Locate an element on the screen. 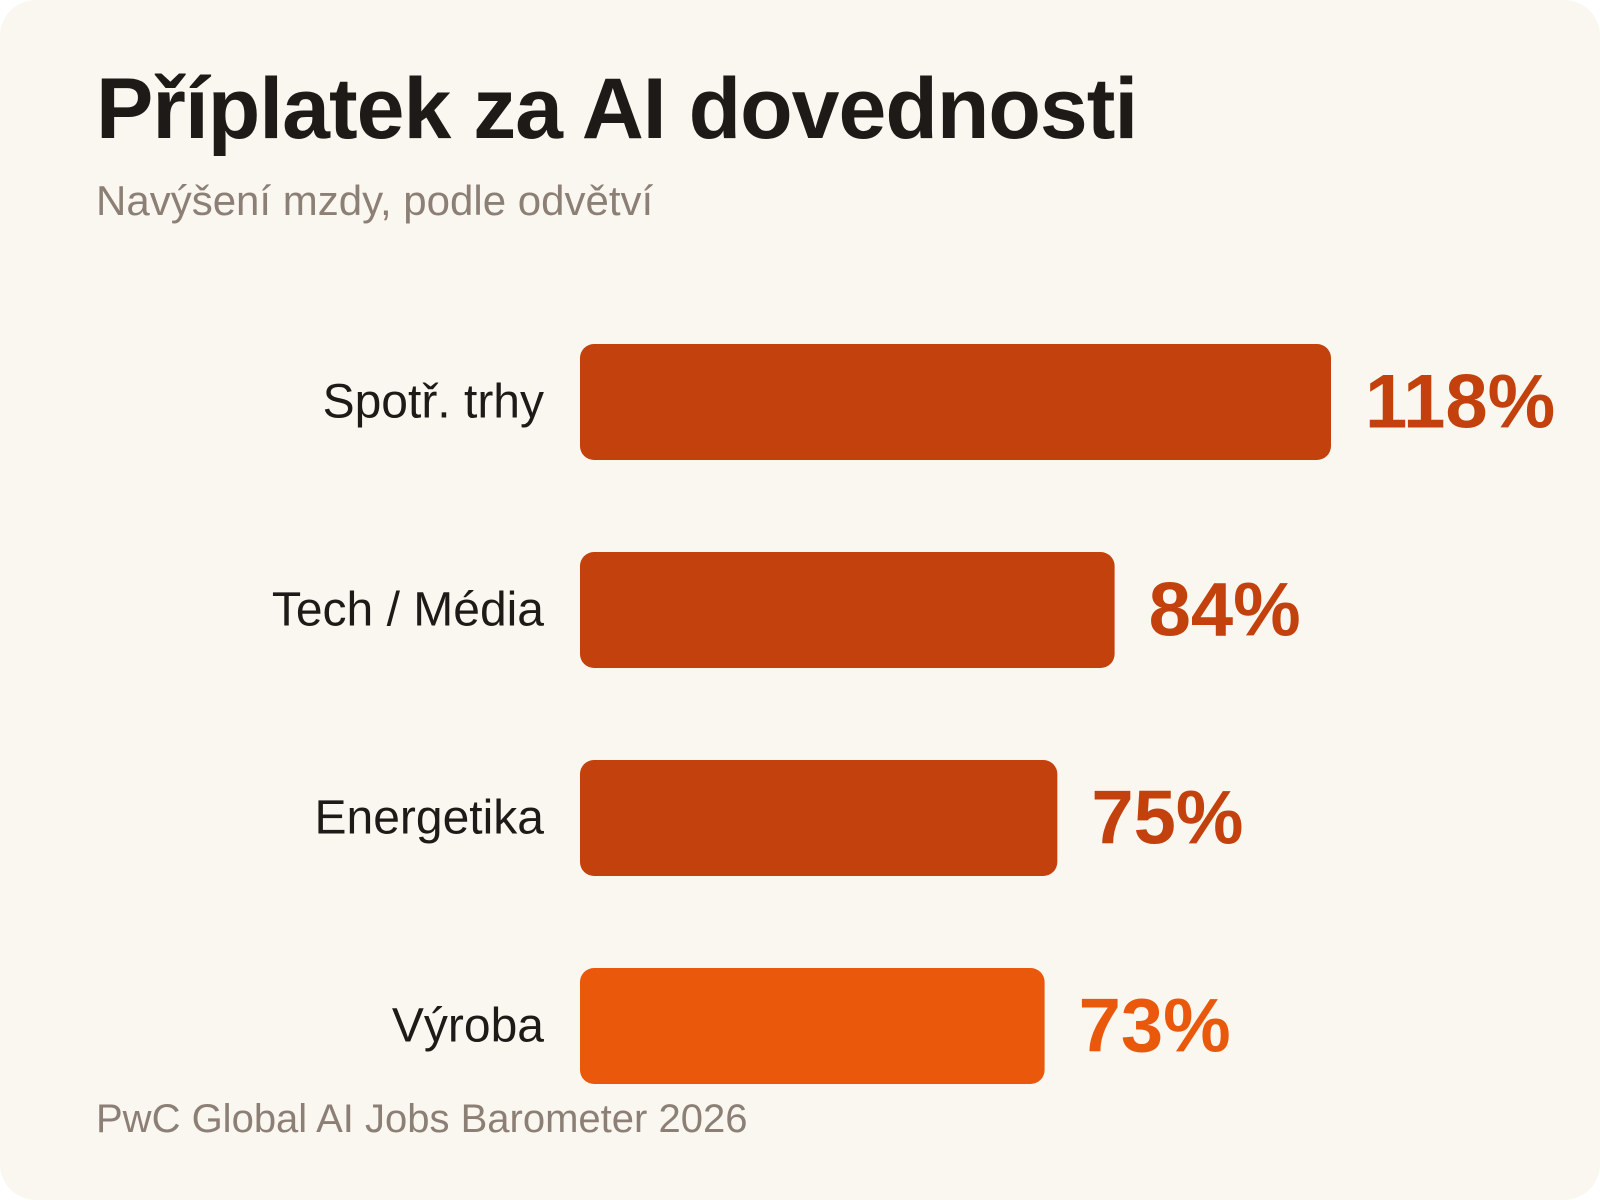 The height and width of the screenshot is (1200, 1600). value-label-1: 118% is located at coordinates (1460, 402).